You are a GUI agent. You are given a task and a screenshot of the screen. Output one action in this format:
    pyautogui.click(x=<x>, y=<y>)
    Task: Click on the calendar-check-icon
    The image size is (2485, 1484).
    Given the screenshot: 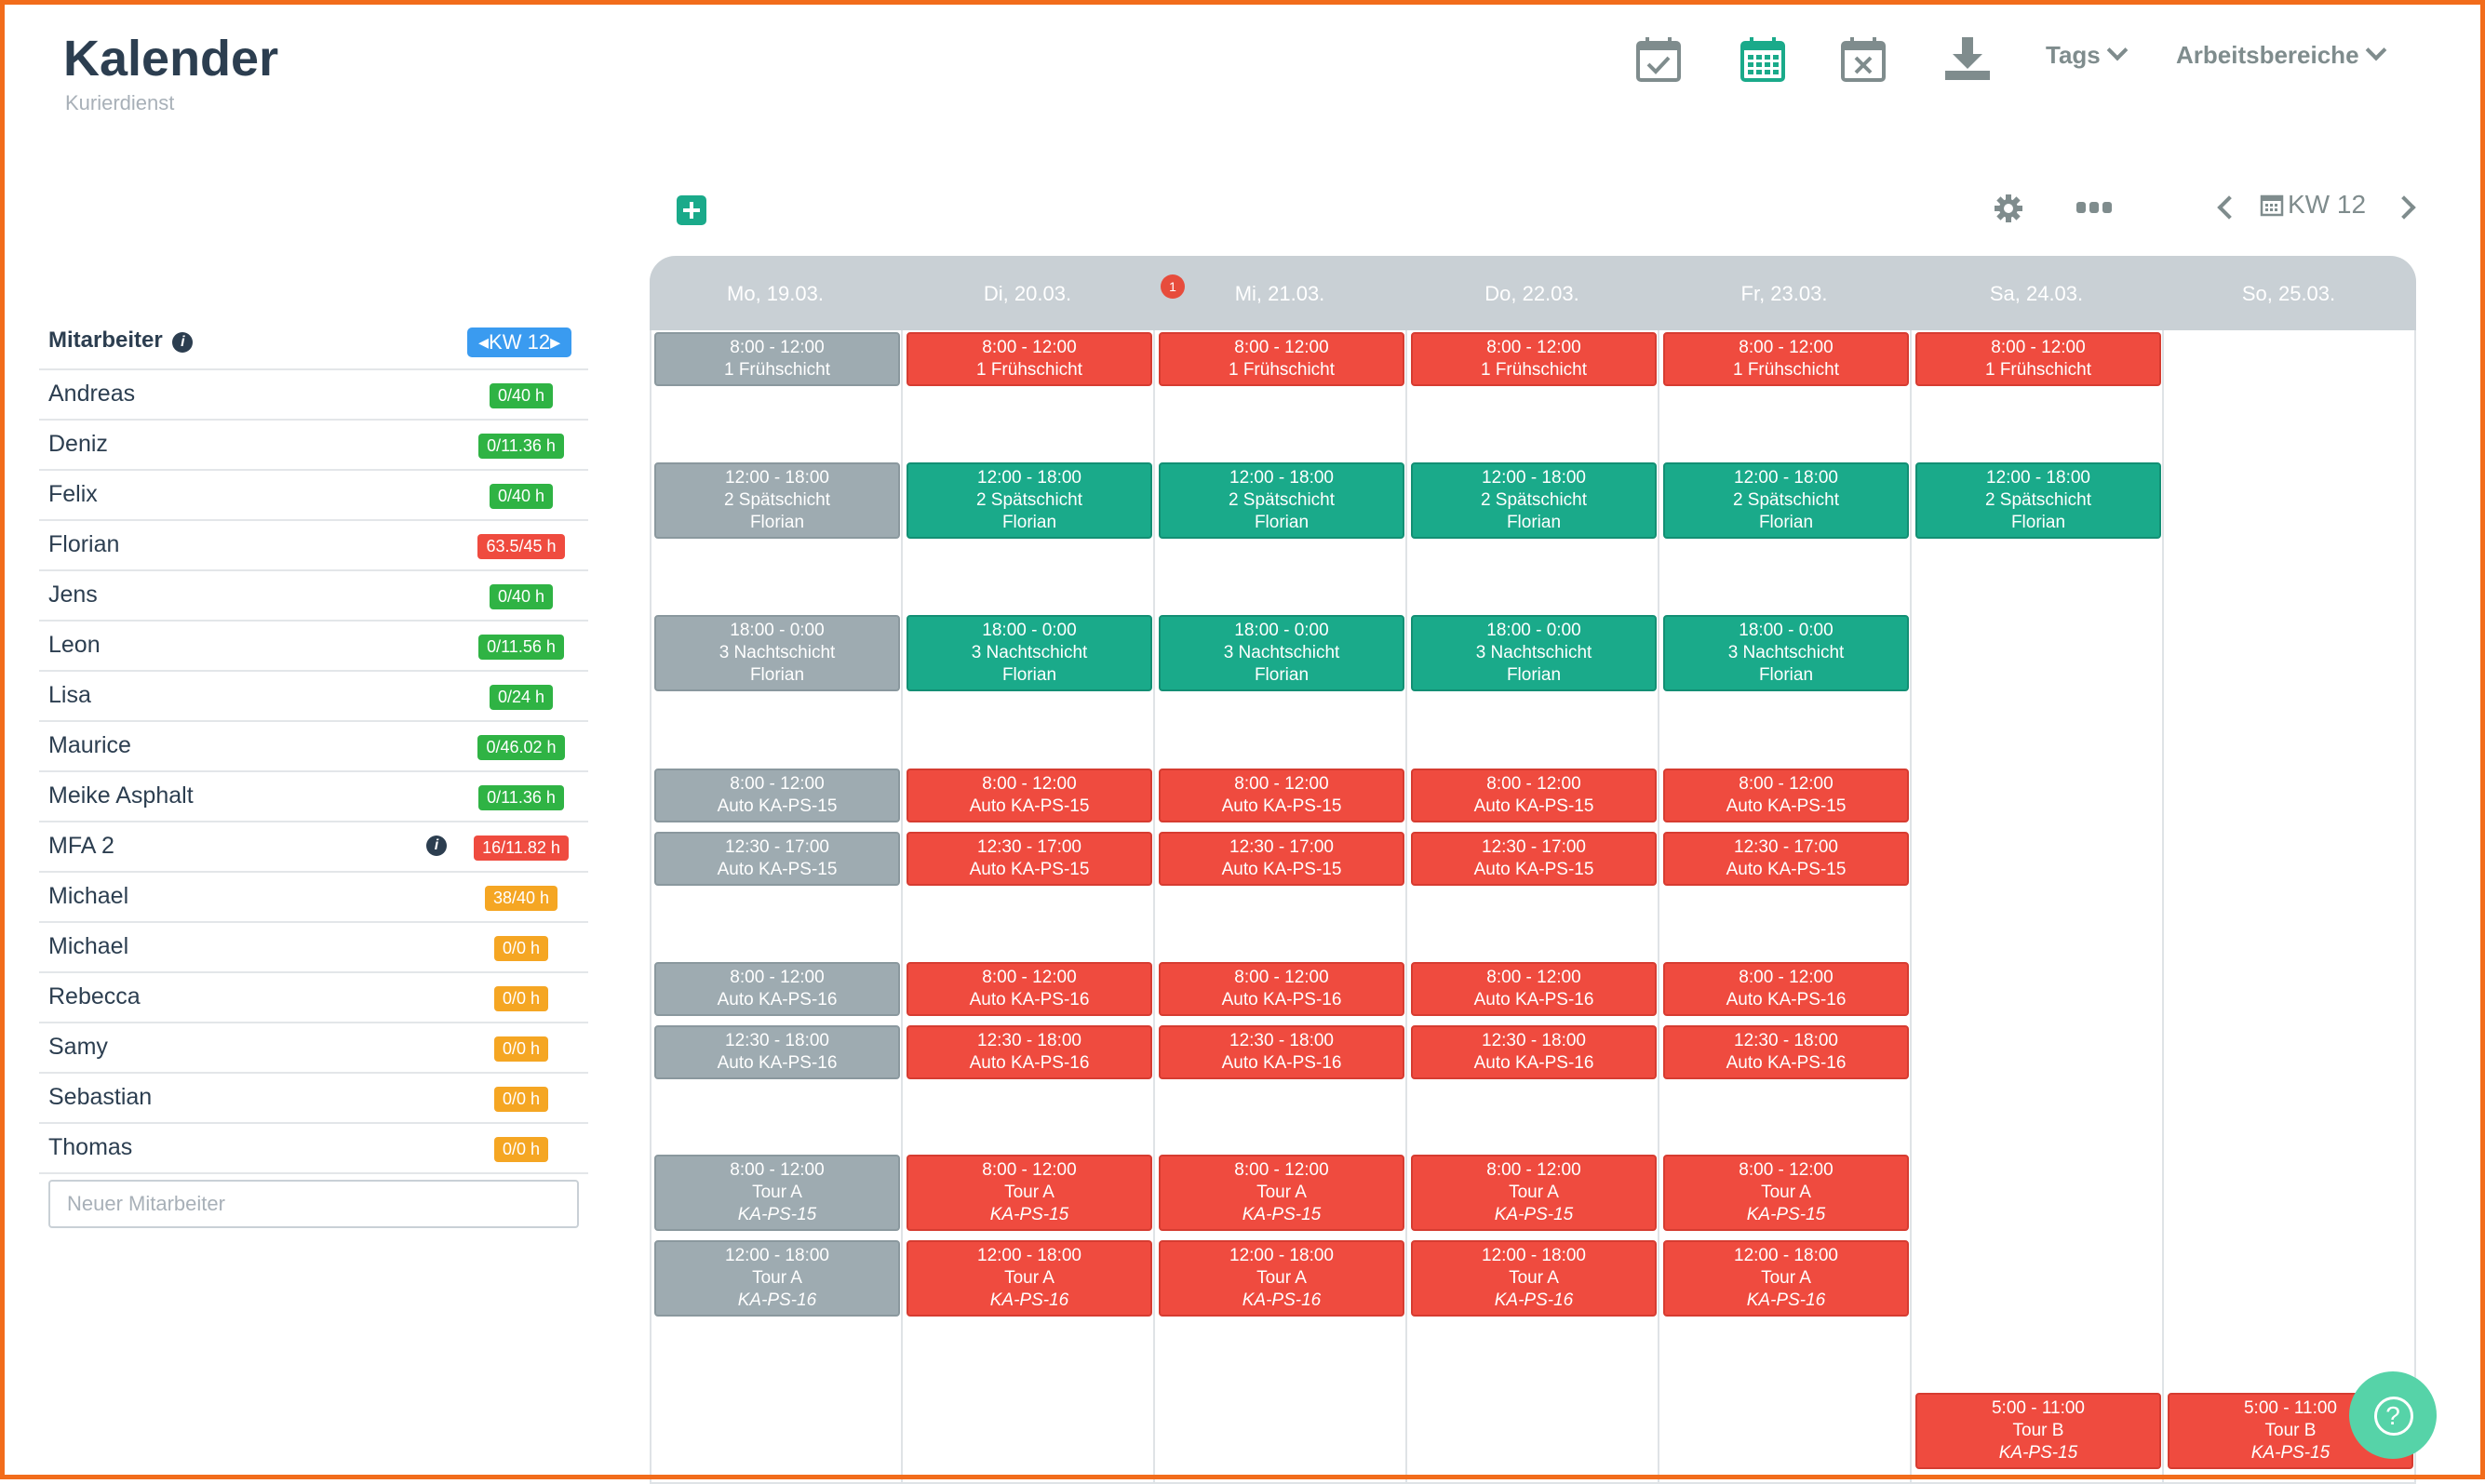 What is the action you would take?
    pyautogui.click(x=1658, y=59)
    